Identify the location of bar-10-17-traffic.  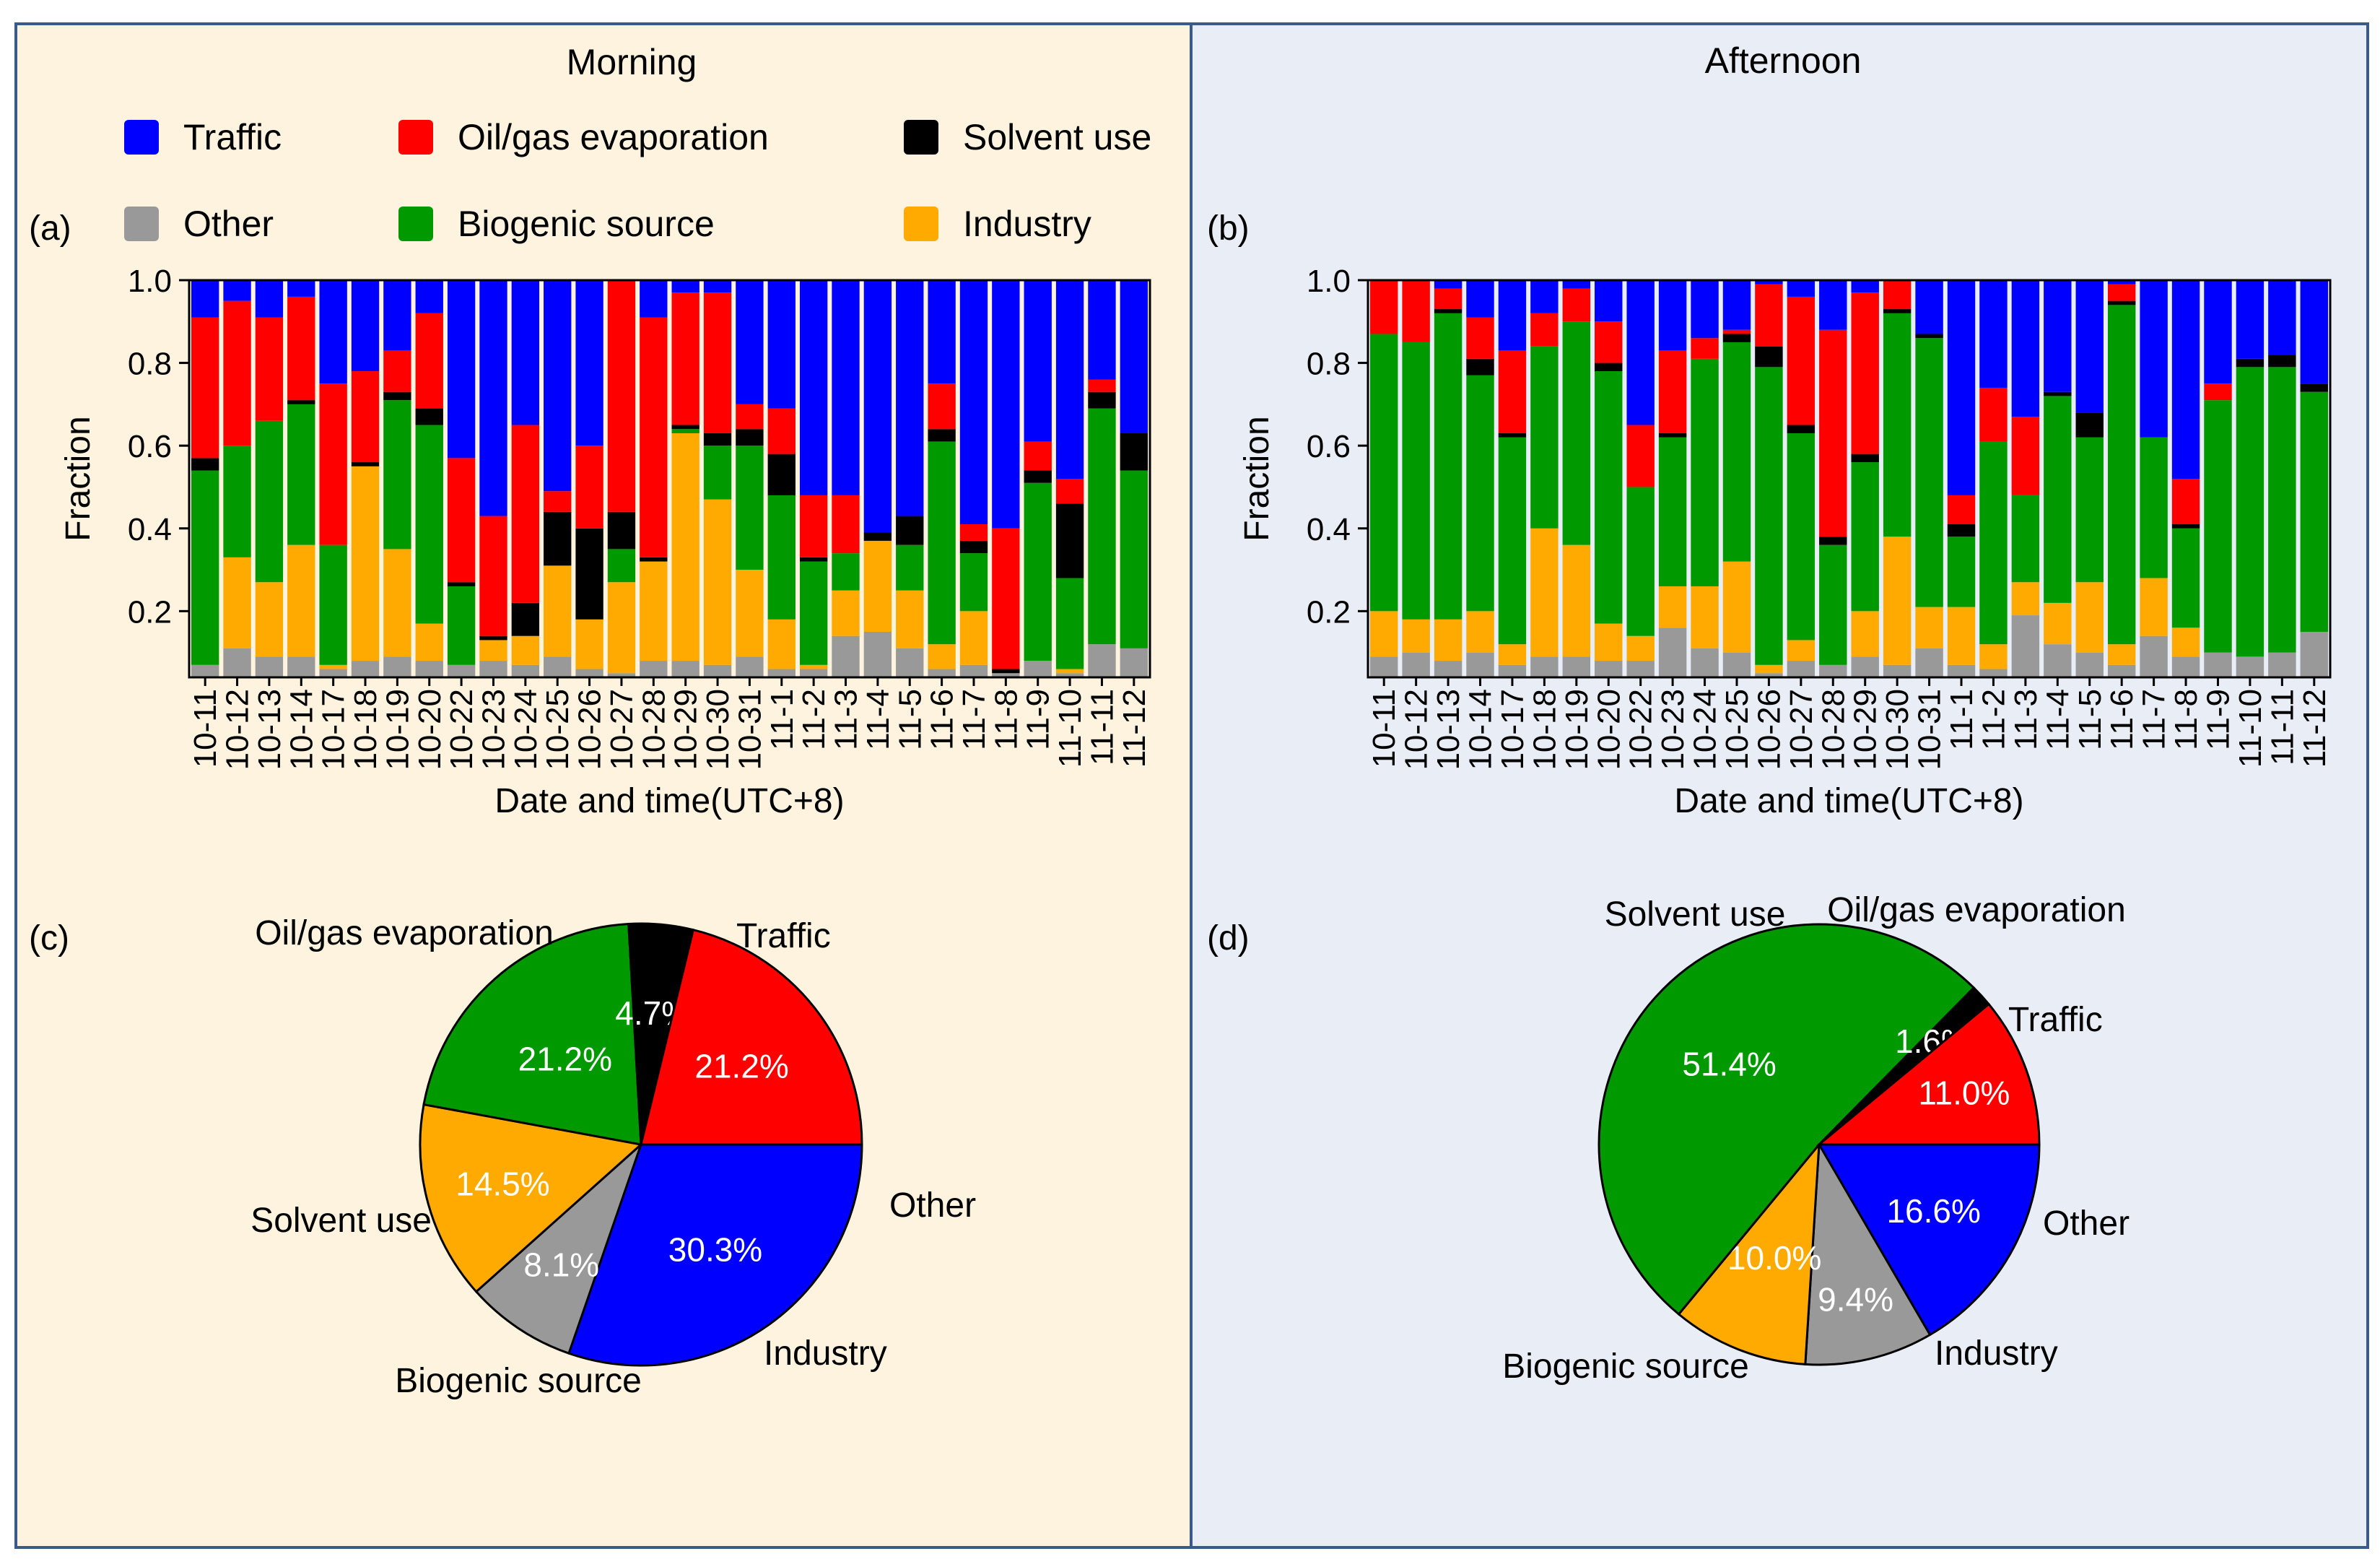
(333, 332).